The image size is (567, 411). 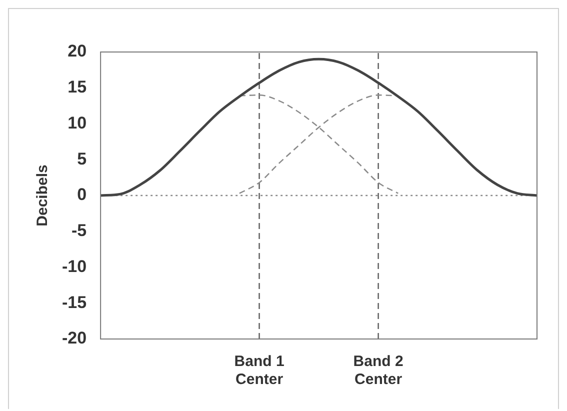 I want to click on y-tick-label: 5, so click(x=82, y=158).